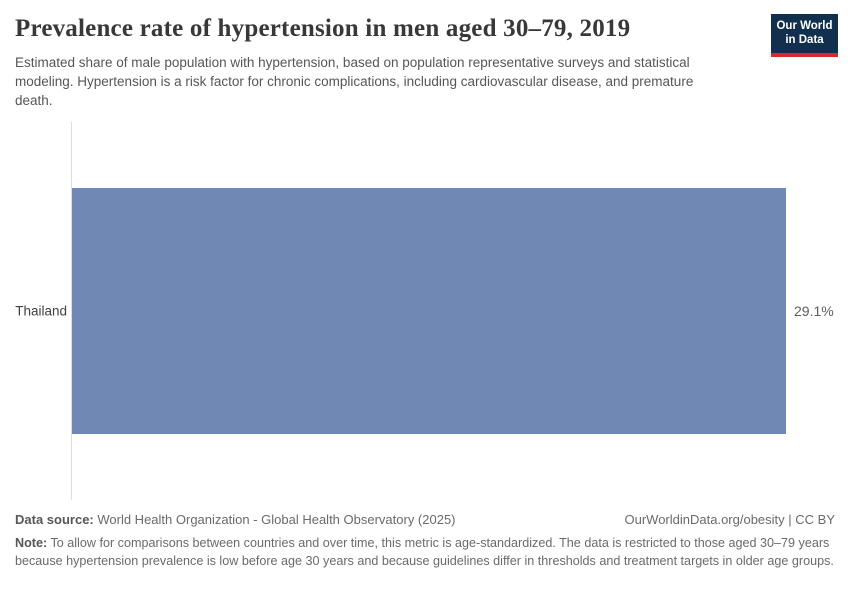  Describe the element at coordinates (804, 26) in the screenshot. I see `owid-logo-line1: Our World` at that location.